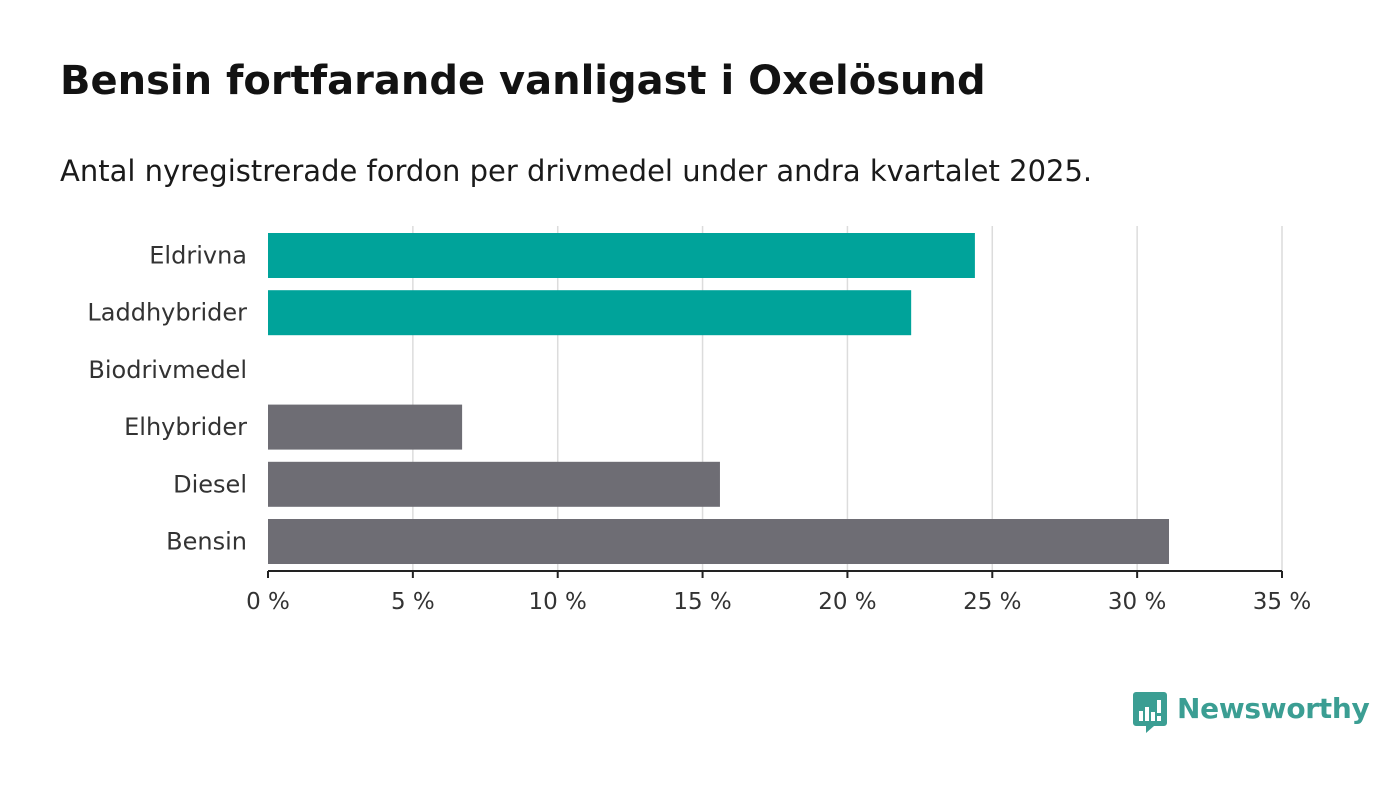  I want to click on bar-eldrivna, so click(621, 255).